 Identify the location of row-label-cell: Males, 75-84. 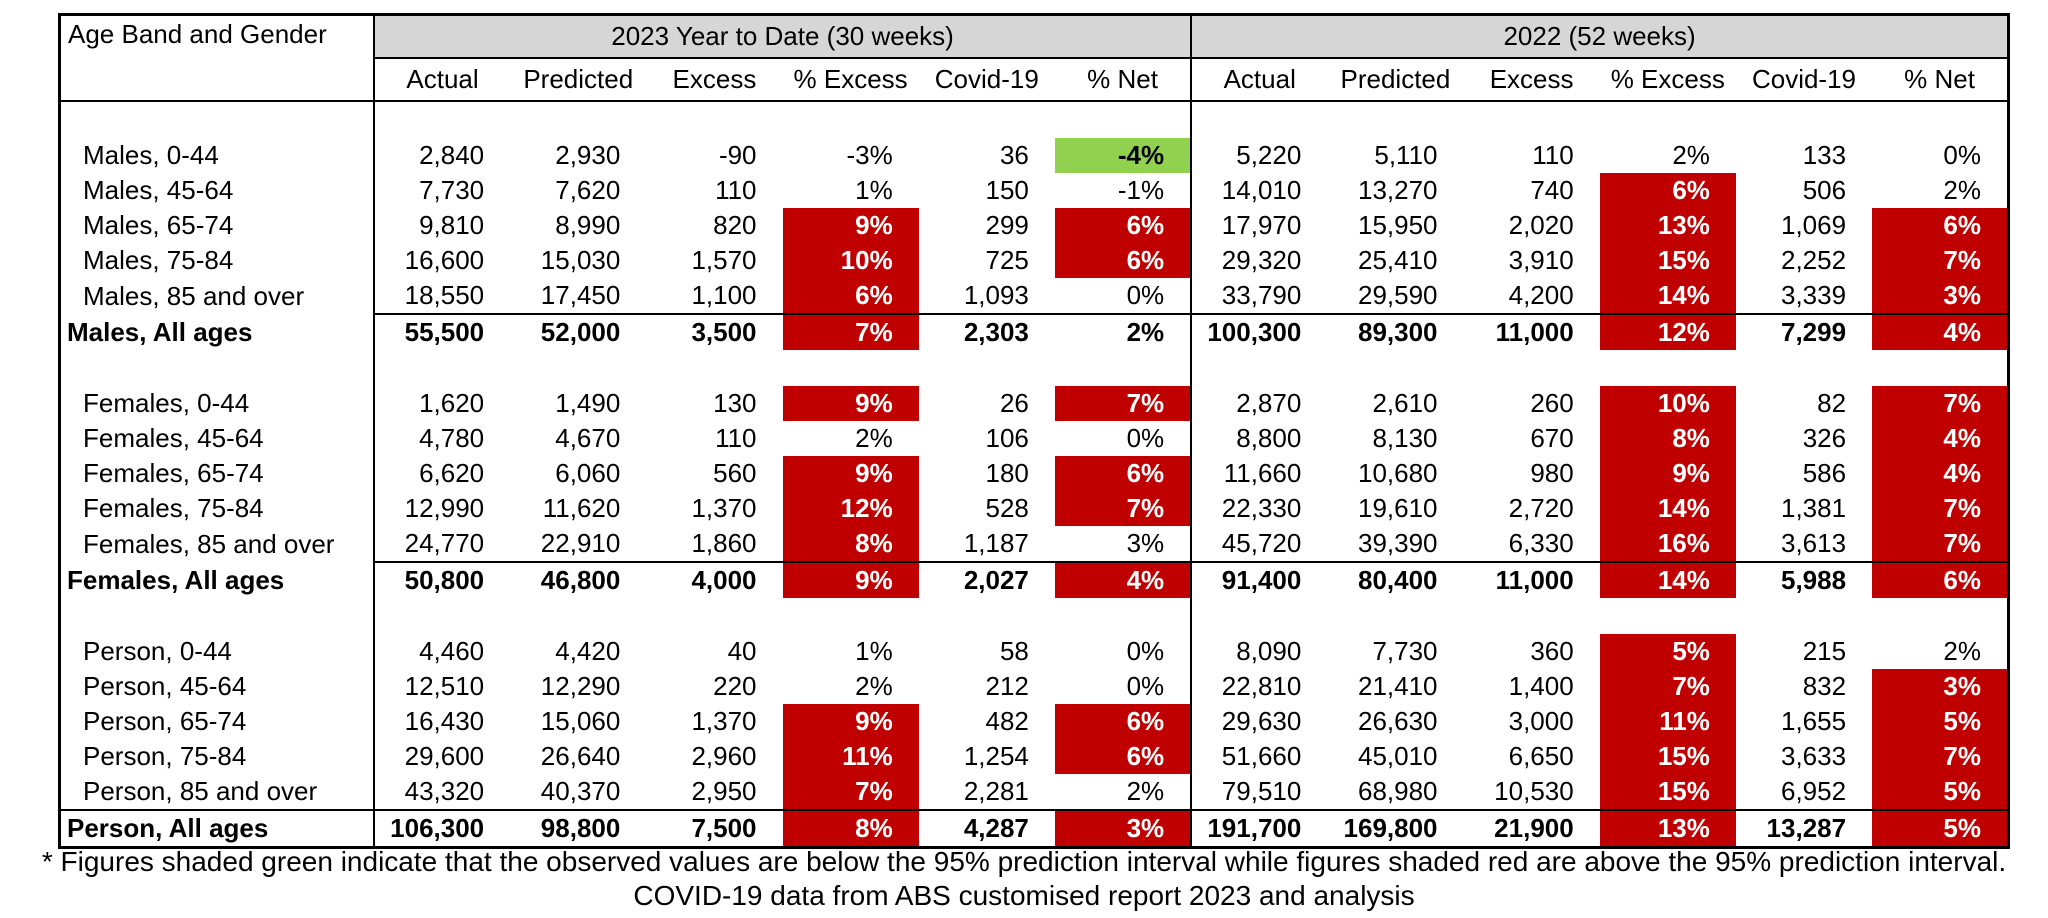
(217, 260).